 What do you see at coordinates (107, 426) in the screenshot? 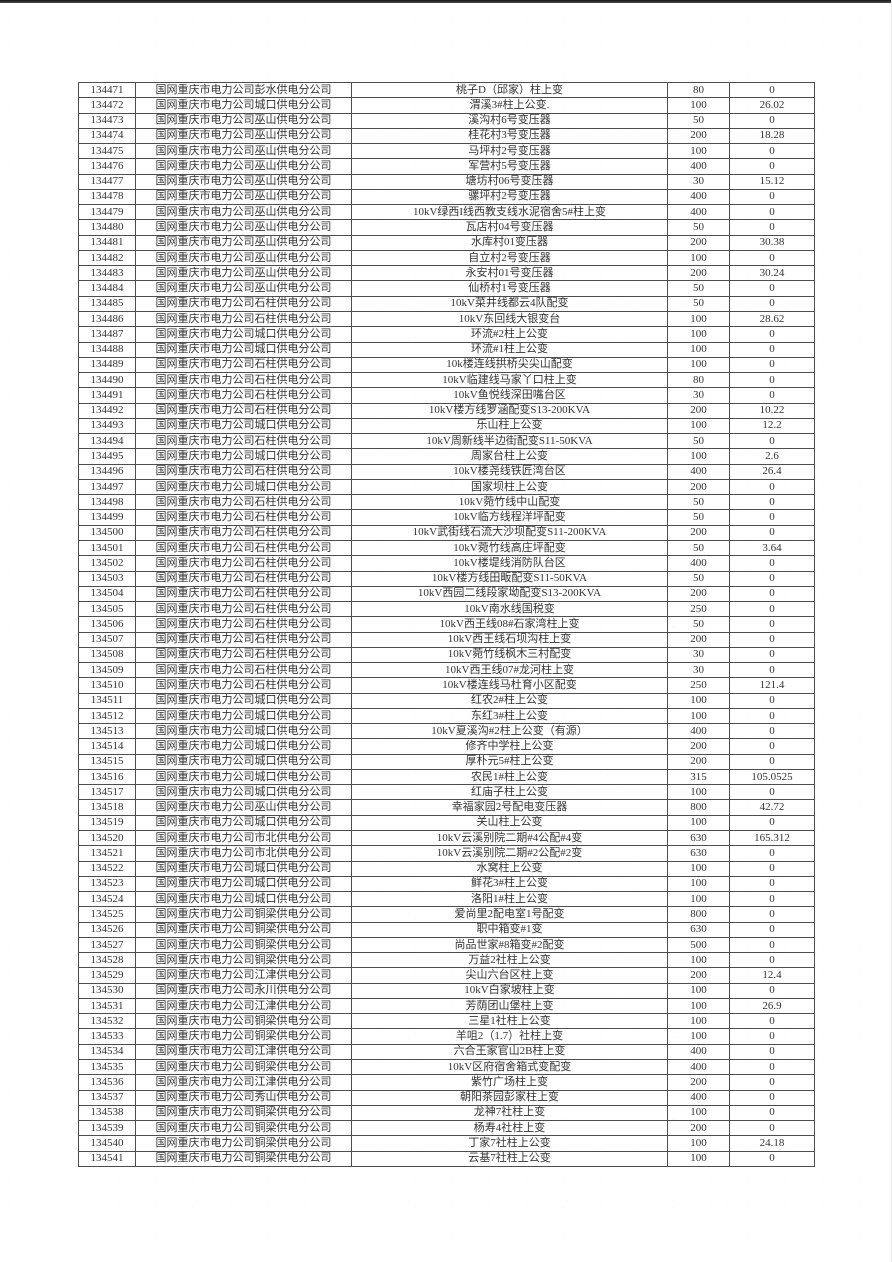
I see `cell-record-id: 134493` at bounding box center [107, 426].